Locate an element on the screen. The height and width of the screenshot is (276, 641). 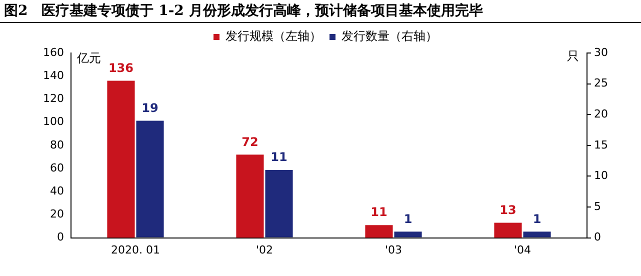
y-tick-label: 80 is located at coordinates (57, 145).